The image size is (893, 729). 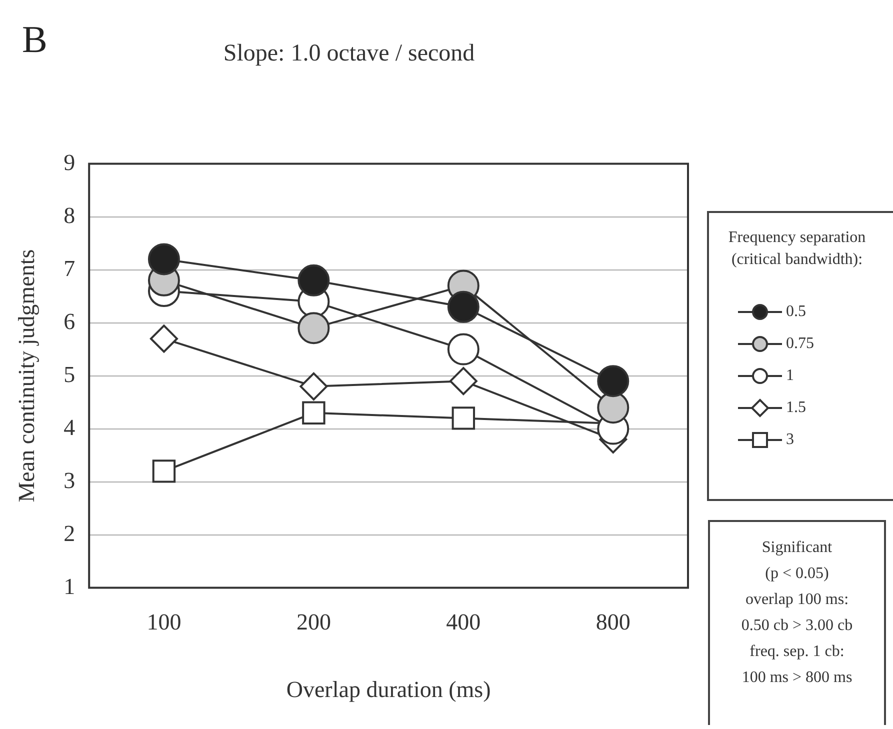 I want to click on y-tick-label: 7, so click(x=70, y=268).